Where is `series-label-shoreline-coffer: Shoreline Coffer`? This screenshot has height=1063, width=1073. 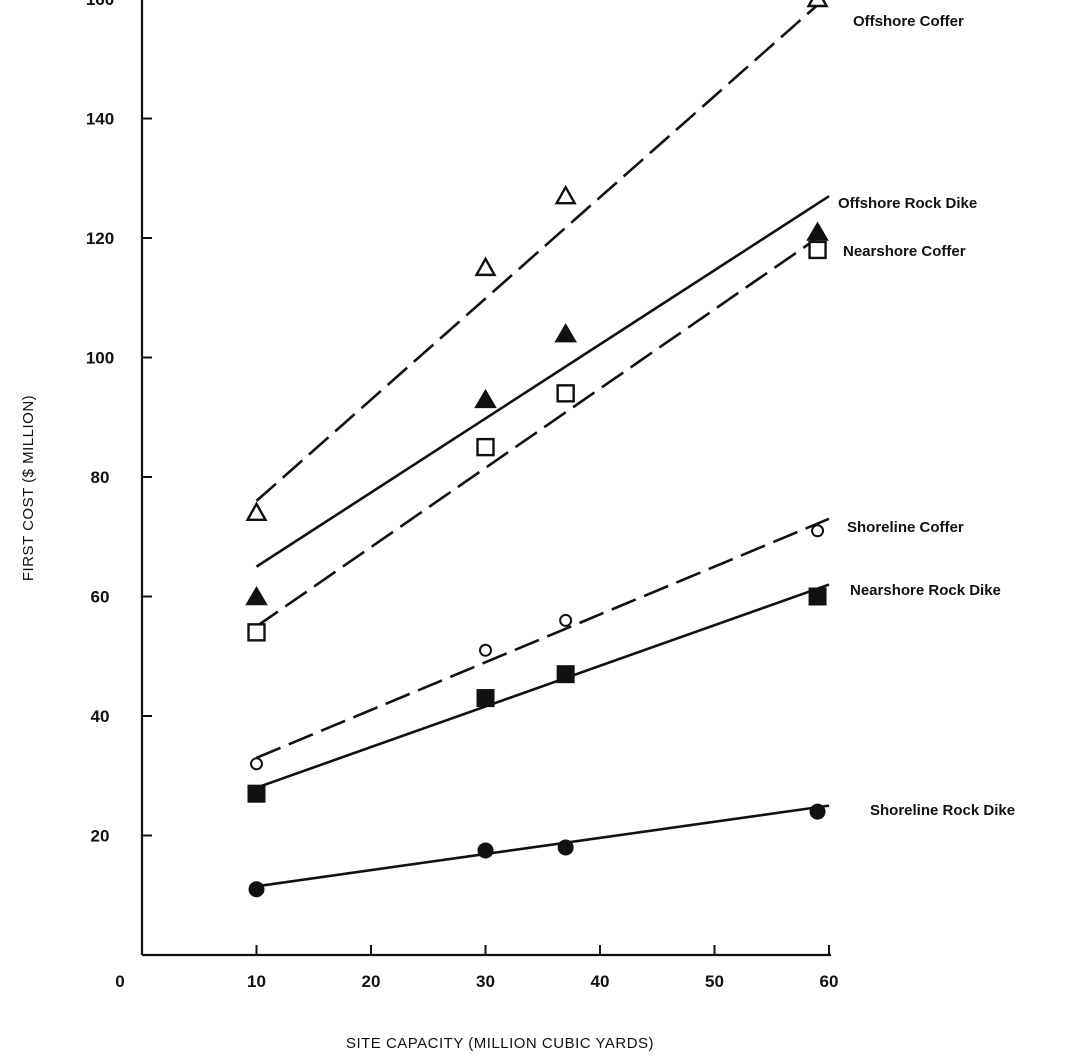 series-label-shoreline-coffer: Shoreline Coffer is located at coordinates (905, 527).